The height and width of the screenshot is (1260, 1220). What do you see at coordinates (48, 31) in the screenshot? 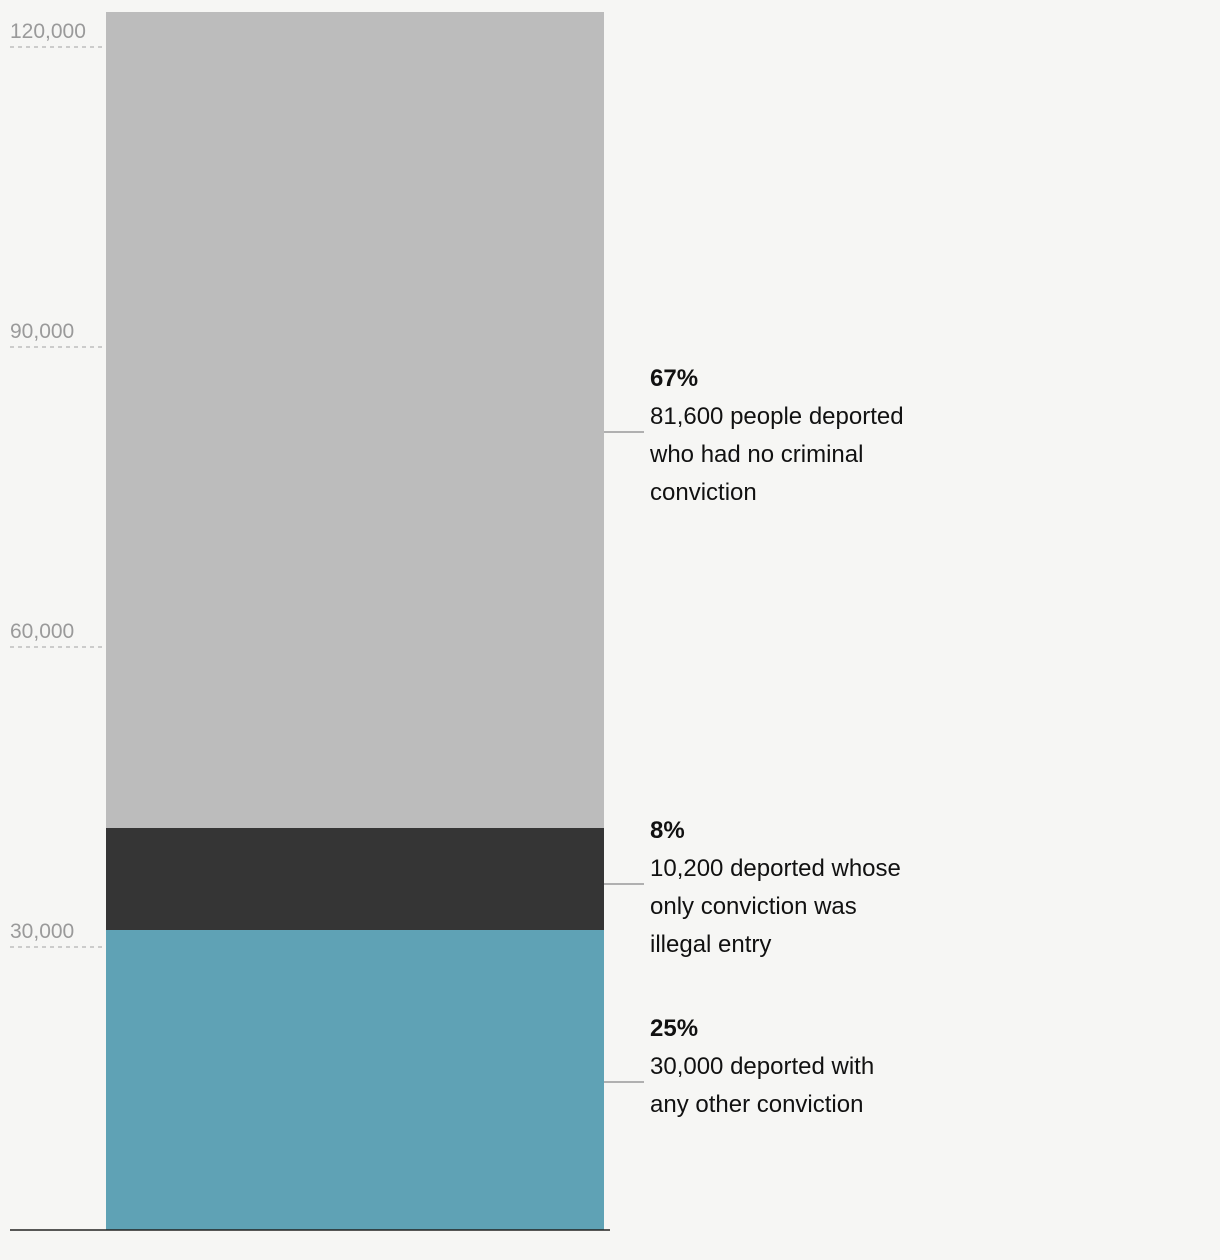
I see `y-tick-label: 120,000` at bounding box center [48, 31].